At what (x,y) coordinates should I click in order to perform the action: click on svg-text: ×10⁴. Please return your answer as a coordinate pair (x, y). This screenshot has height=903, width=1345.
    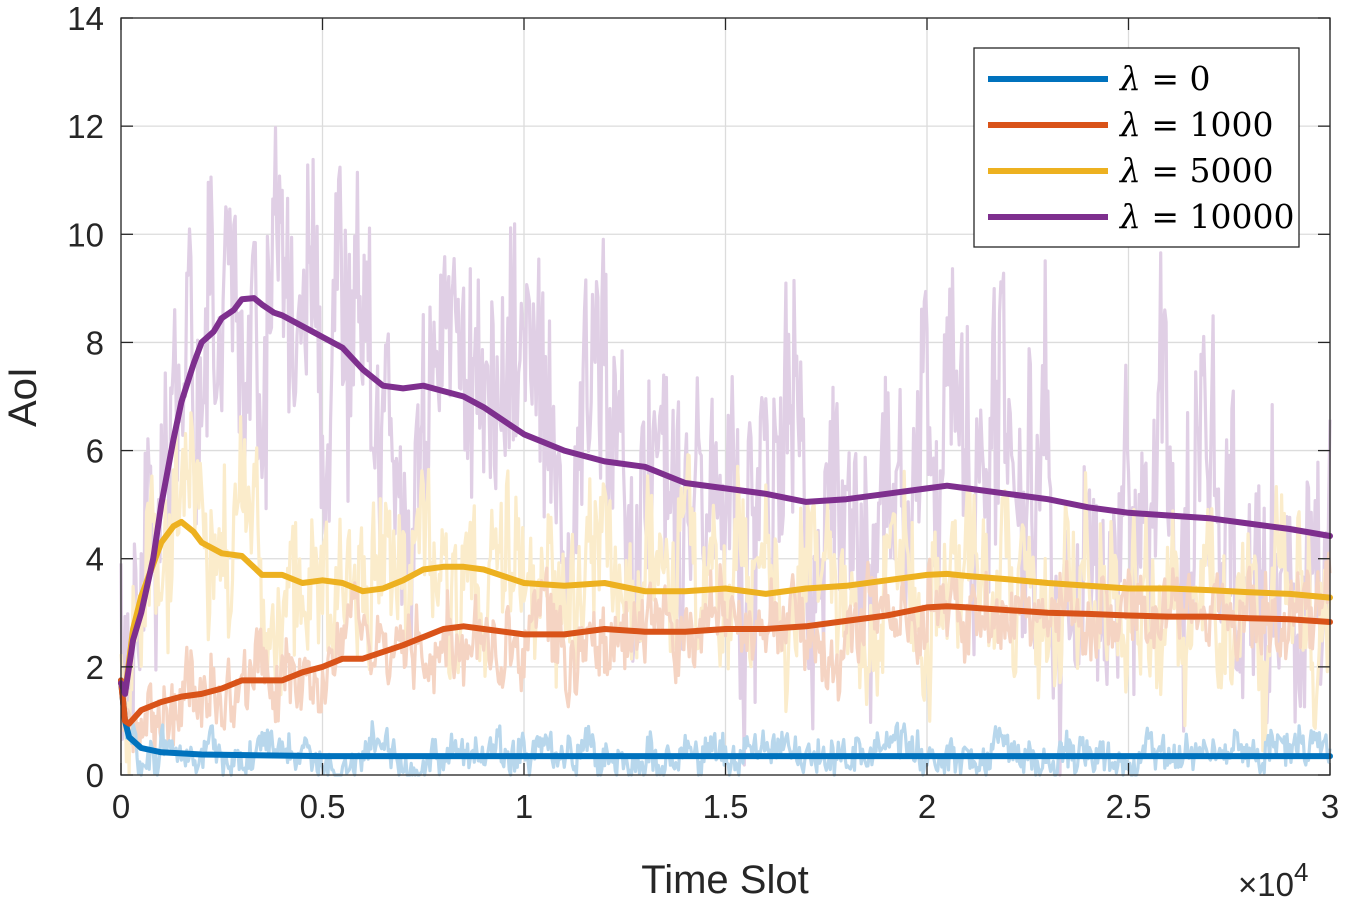
    Looking at the image, I should click on (1273, 880).